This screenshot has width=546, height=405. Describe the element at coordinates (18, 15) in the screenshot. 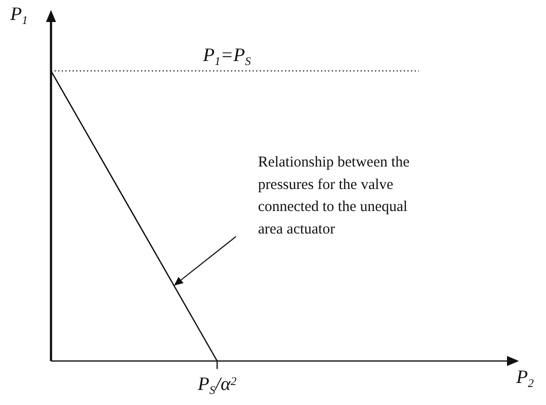

I see `y-axis-title: P$_{1}$` at that location.